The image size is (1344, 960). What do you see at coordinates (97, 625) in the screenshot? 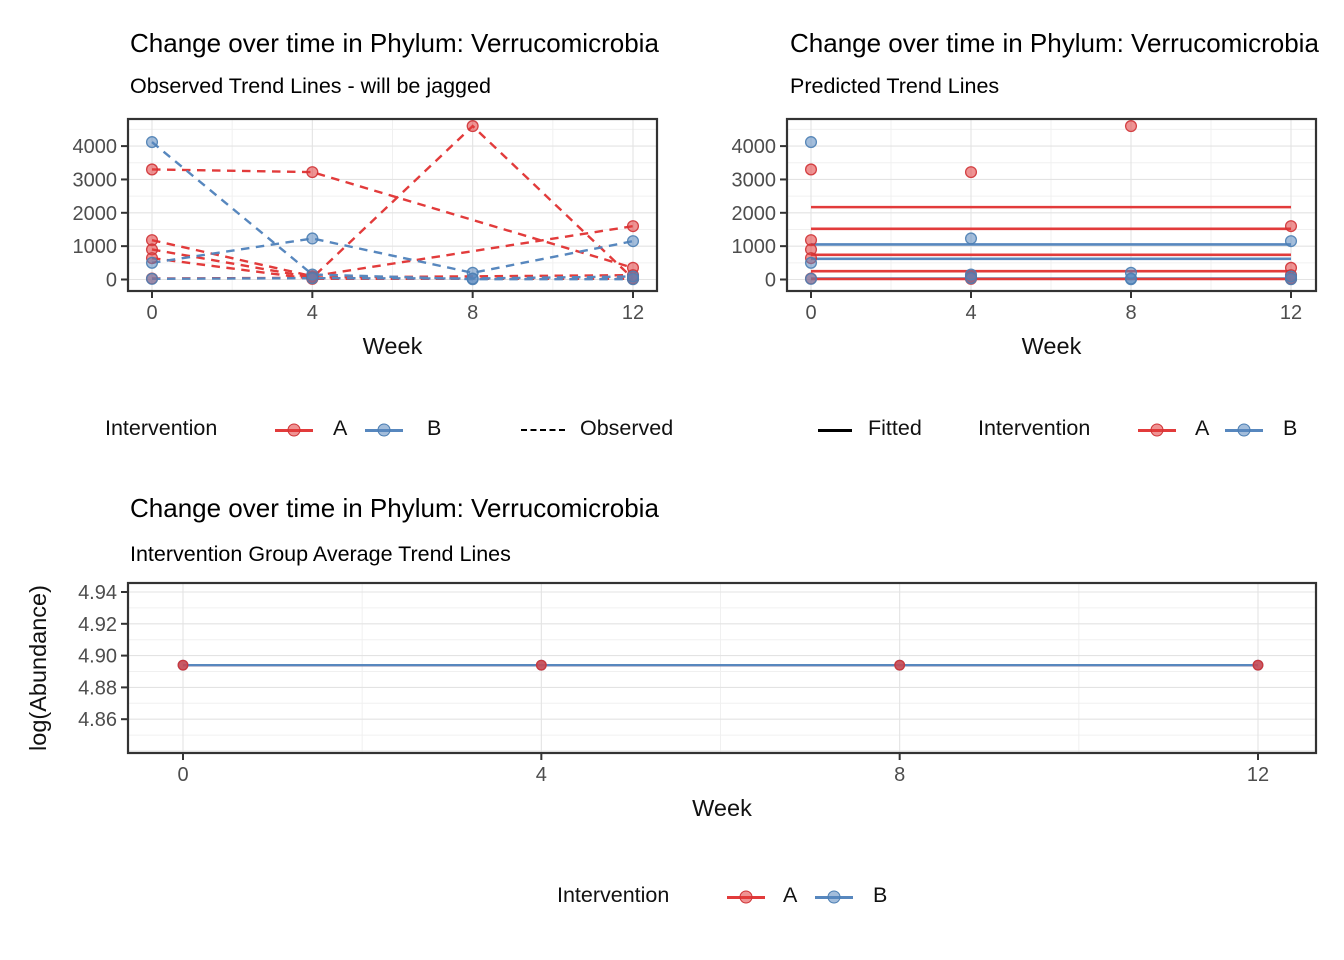
I see `svg-text: 4.92` at bounding box center [97, 625].